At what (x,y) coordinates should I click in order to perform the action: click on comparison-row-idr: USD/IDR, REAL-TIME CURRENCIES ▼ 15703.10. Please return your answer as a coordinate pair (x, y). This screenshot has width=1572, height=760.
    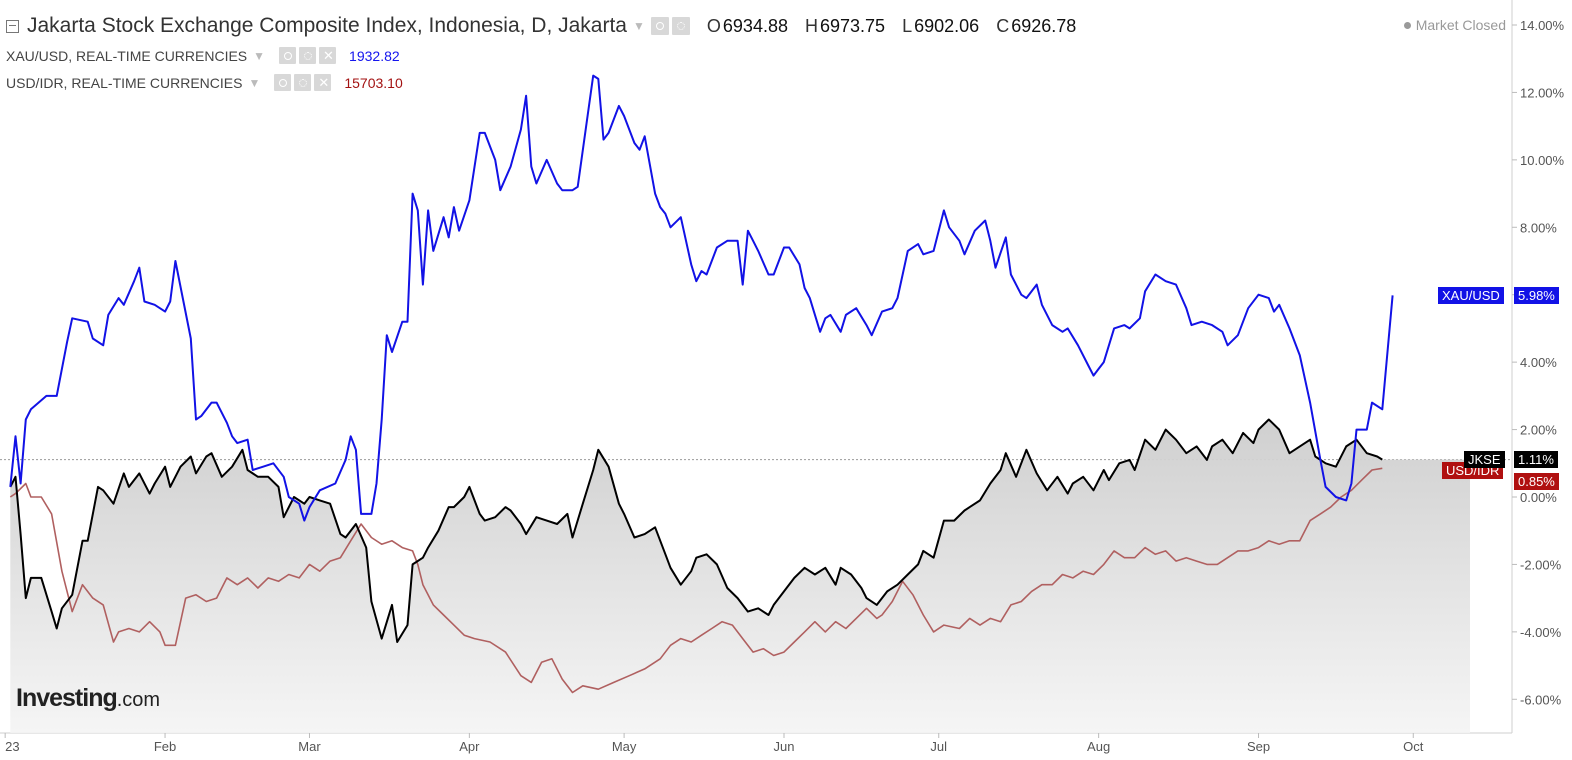
    Looking at the image, I should click on (204, 82).